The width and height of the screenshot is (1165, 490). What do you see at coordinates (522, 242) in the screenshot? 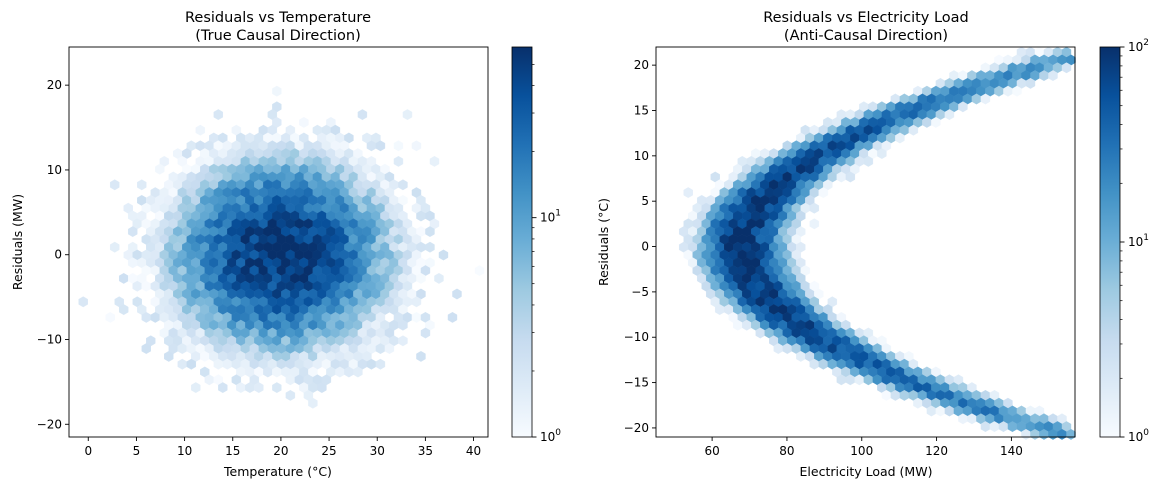
I see `colorbar-left-gradient` at bounding box center [522, 242].